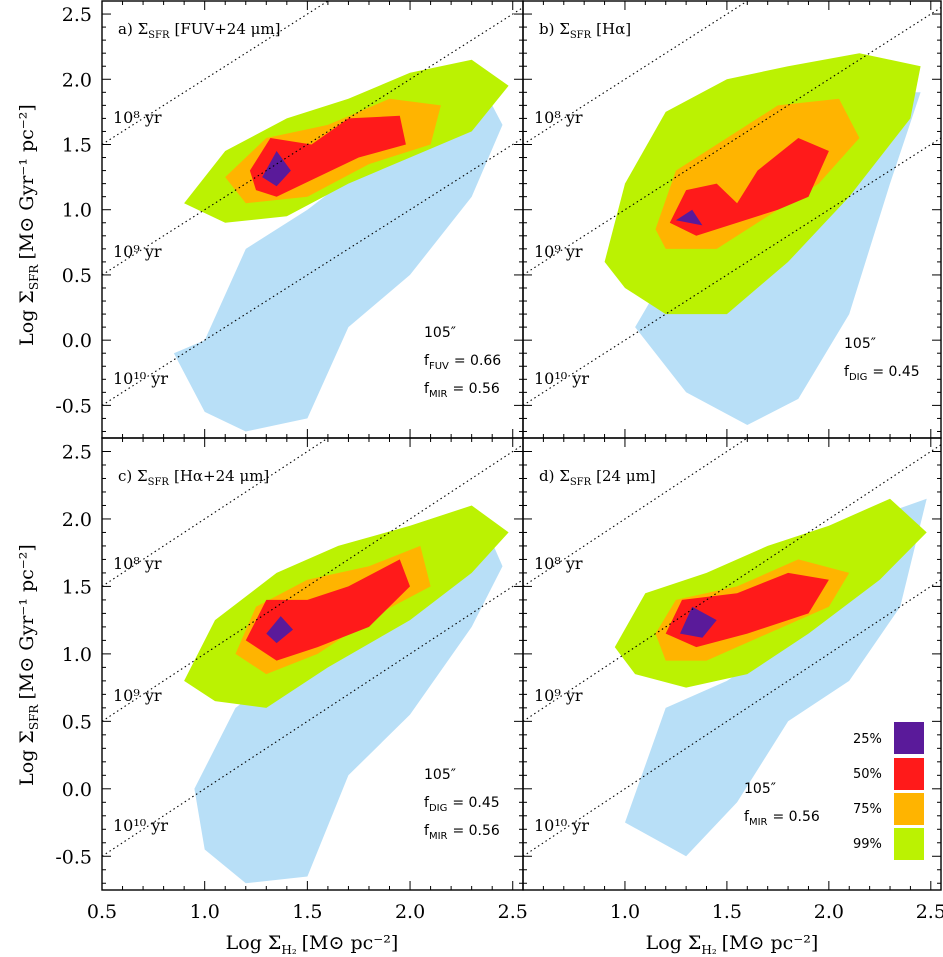 This screenshot has height=957, width=943. Describe the element at coordinates (561, 825) in the screenshot. I see `panel-d-label-1e10: 10¹⁰ yr` at that location.